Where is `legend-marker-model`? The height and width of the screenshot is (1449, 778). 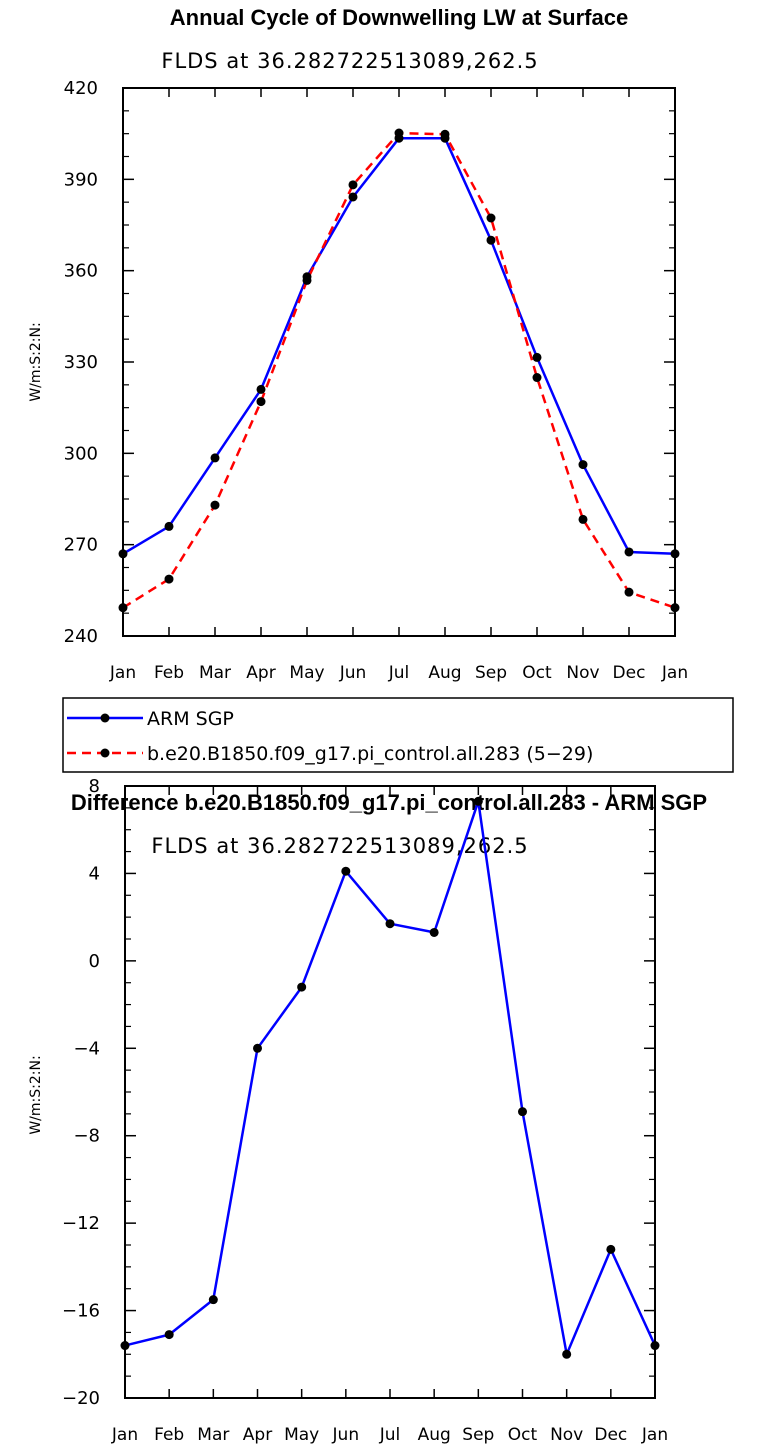
legend-marker-model is located at coordinates (105, 753).